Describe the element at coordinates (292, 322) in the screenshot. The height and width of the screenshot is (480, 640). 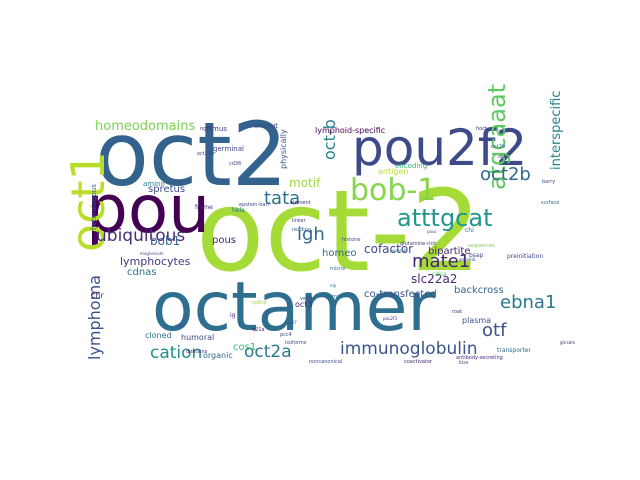
I see `cloud-word: oct7` at that location.